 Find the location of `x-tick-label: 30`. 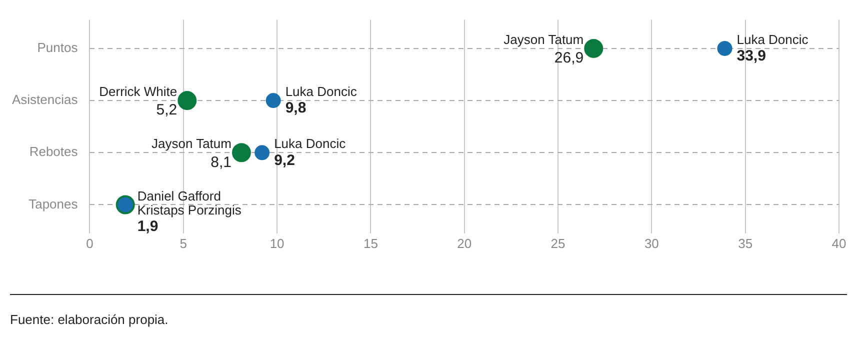

x-tick-label: 30 is located at coordinates (651, 243).